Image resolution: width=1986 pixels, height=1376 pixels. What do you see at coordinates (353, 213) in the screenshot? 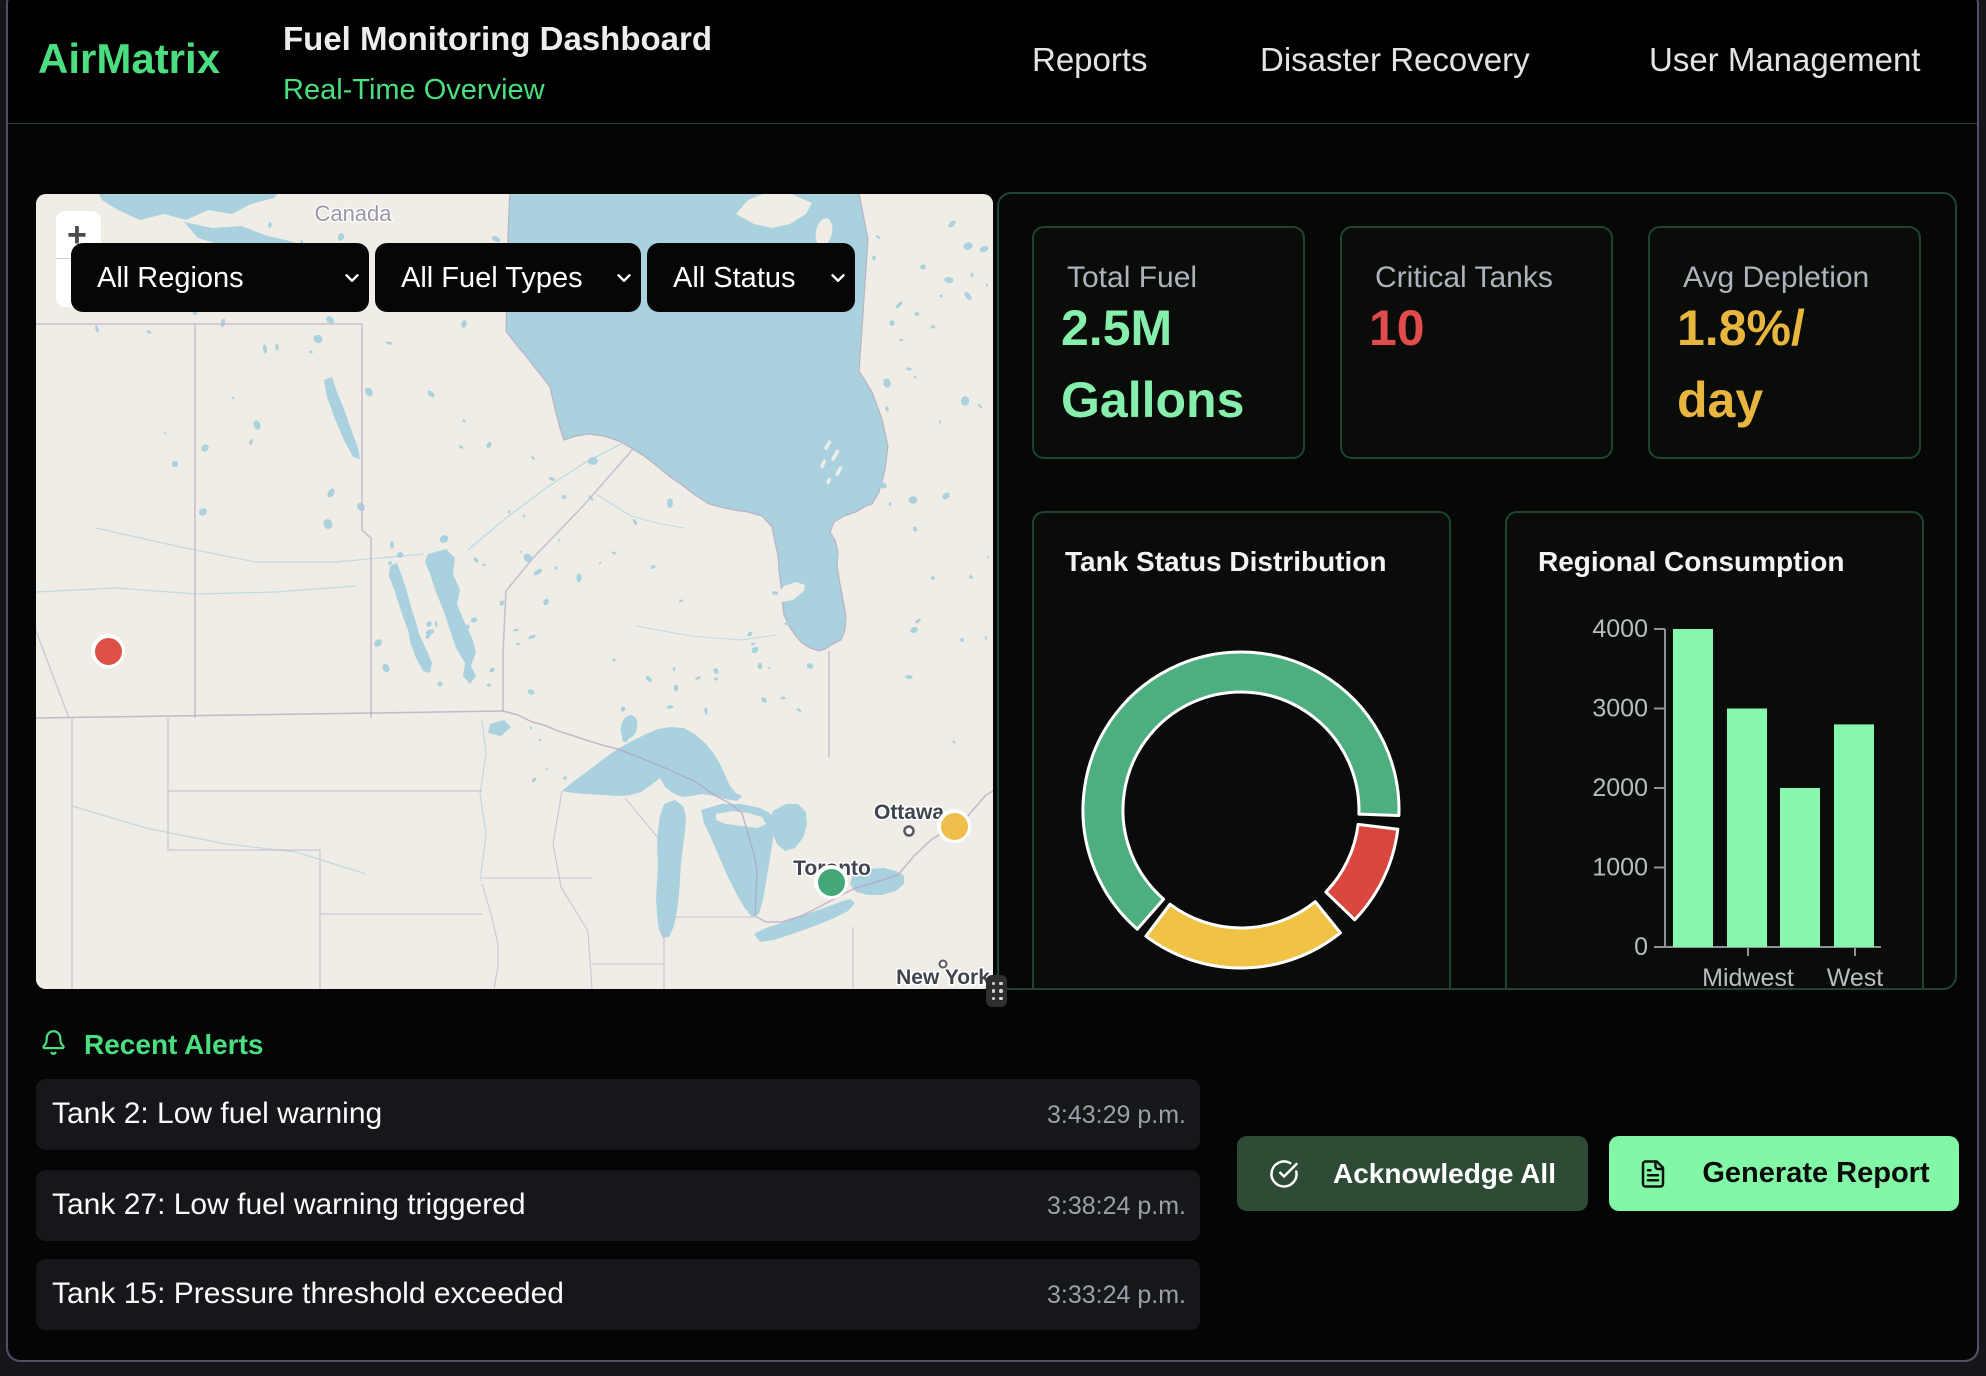
I see `svg-text: Canada` at bounding box center [353, 213].